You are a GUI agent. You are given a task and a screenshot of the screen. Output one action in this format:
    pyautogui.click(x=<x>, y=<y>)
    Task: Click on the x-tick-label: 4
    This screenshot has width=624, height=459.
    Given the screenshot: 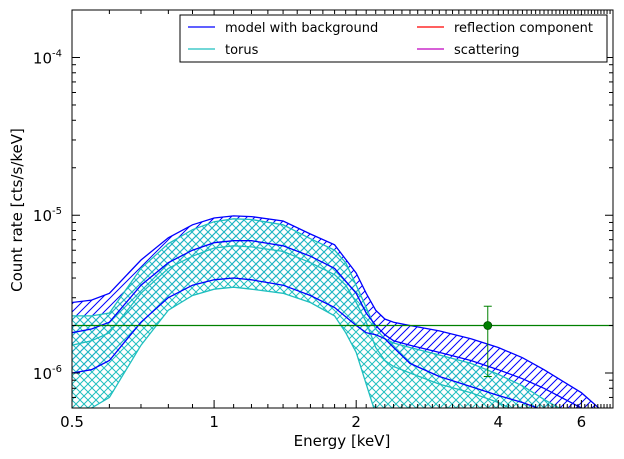 What is the action you would take?
    pyautogui.click(x=499, y=422)
    